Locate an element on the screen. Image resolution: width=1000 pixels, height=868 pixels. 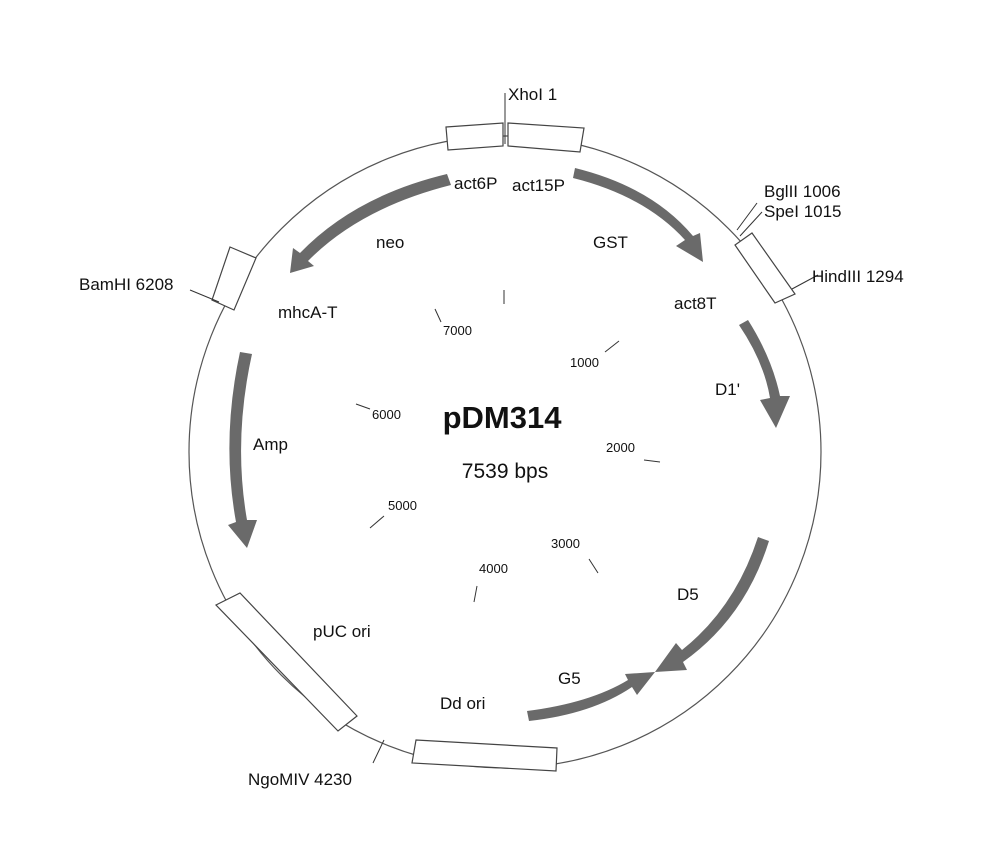
arrow-g5 is located at coordinates (591, 696).